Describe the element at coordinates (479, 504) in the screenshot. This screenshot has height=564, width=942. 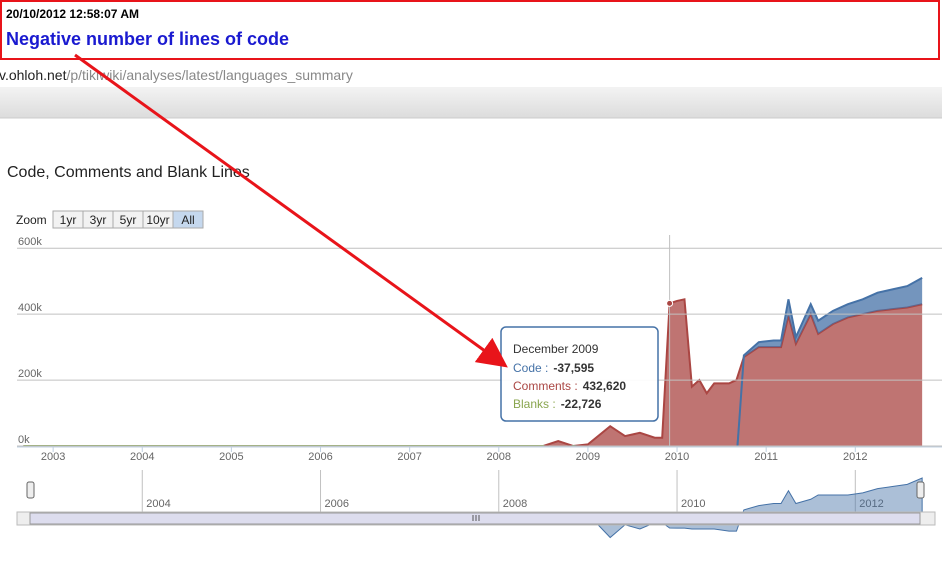
I see `navigator: 2004 2006 2008 2010 2012` at that location.